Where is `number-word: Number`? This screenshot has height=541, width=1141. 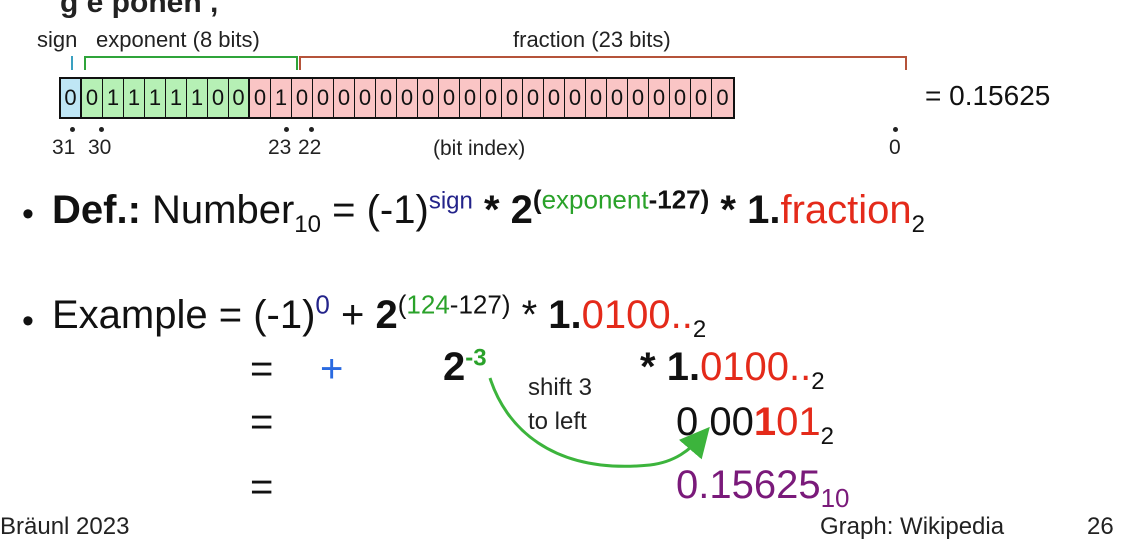
number-word: Number is located at coordinates (223, 210).